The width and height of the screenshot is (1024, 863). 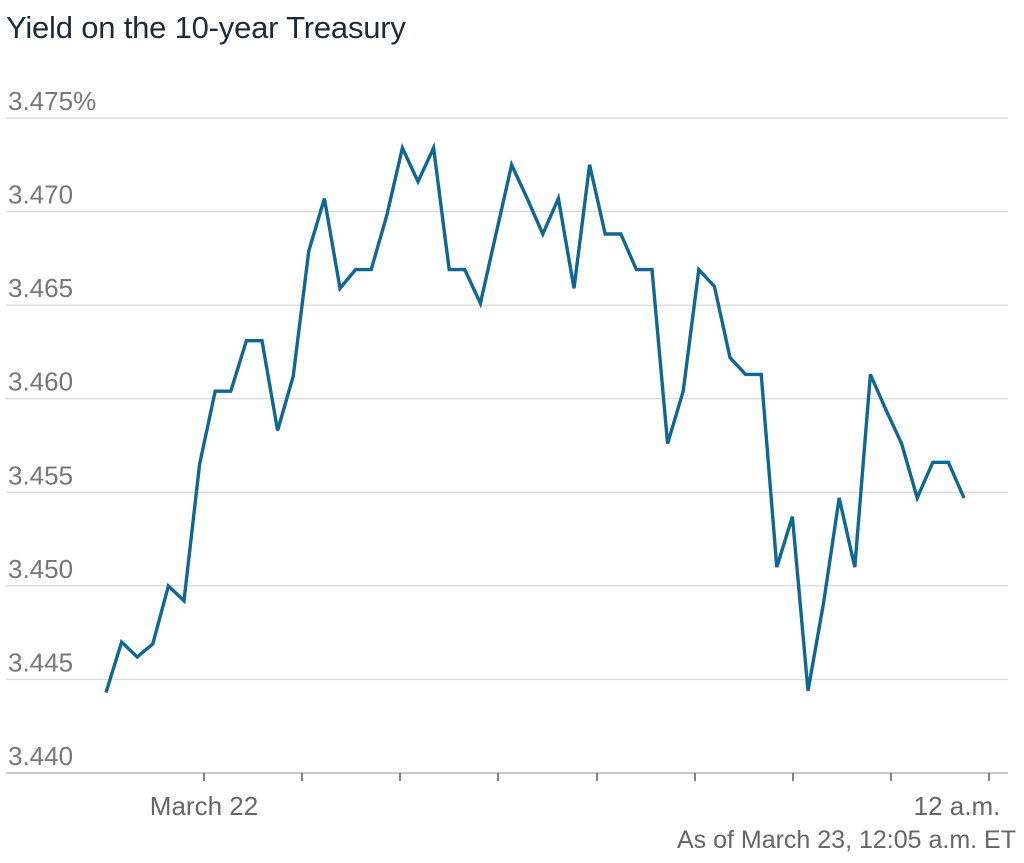 I want to click on y-tick-label: 3.450, so click(x=40, y=569).